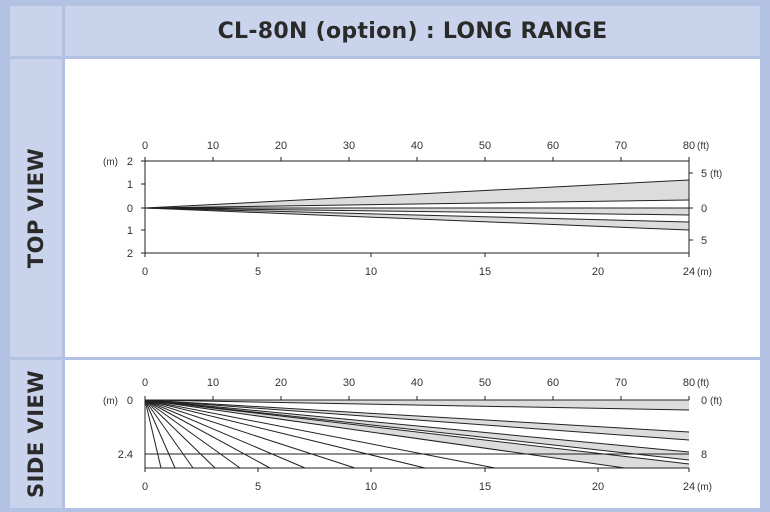 The height and width of the screenshot is (512, 770). I want to click on top-m-label: 0, so click(145, 272).